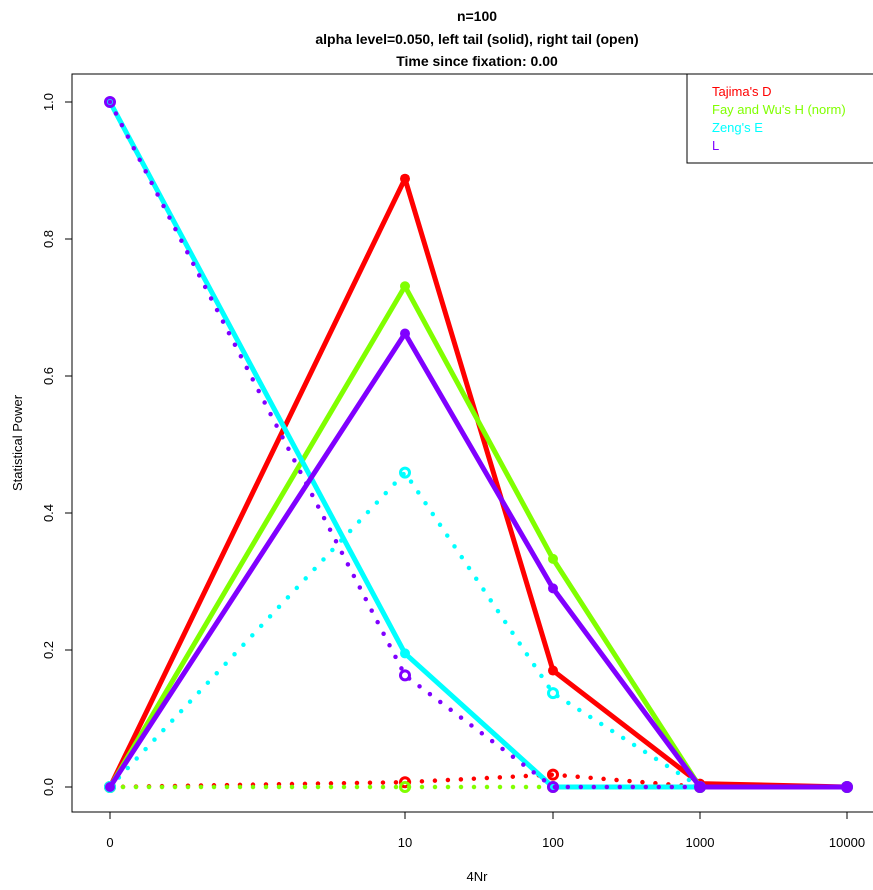  Describe the element at coordinates (48, 376) in the screenshot. I see `y-tick-label: 0.6` at that location.